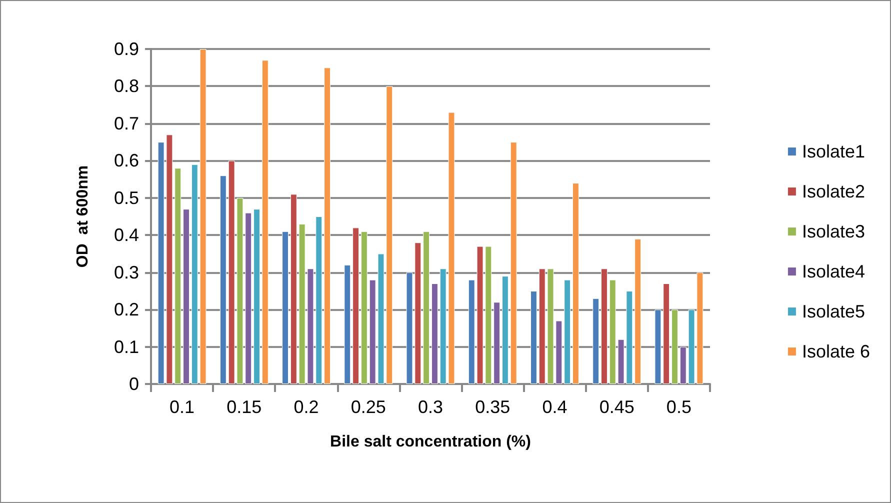  Describe the element at coordinates (833, 312) in the screenshot. I see `legend-label: Isolate5` at that location.